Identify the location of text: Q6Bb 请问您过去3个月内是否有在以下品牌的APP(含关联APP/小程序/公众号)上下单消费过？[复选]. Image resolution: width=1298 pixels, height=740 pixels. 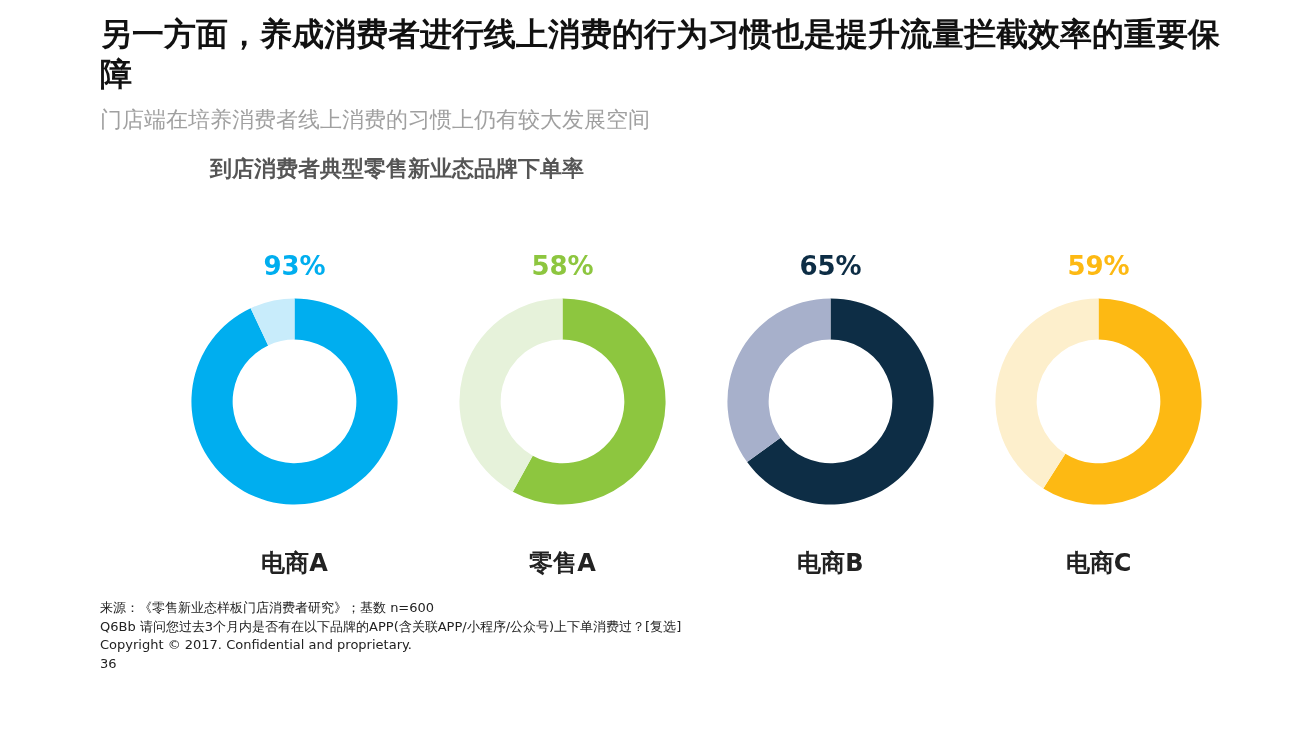
(391, 626).